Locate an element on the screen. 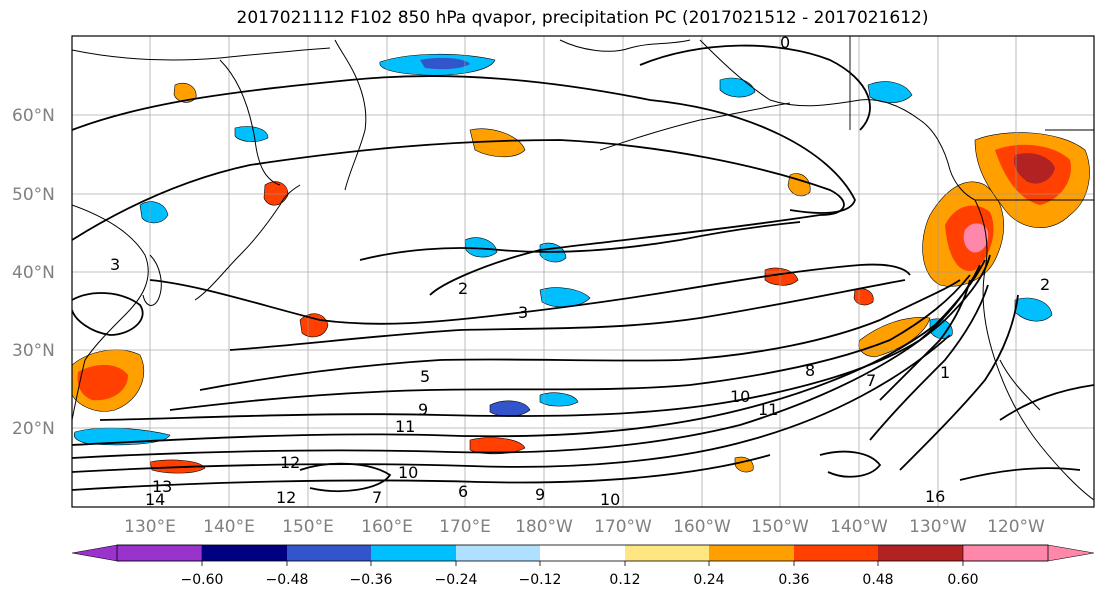 The image size is (1105, 601). lat-label: 40°N is located at coordinates (33, 273).